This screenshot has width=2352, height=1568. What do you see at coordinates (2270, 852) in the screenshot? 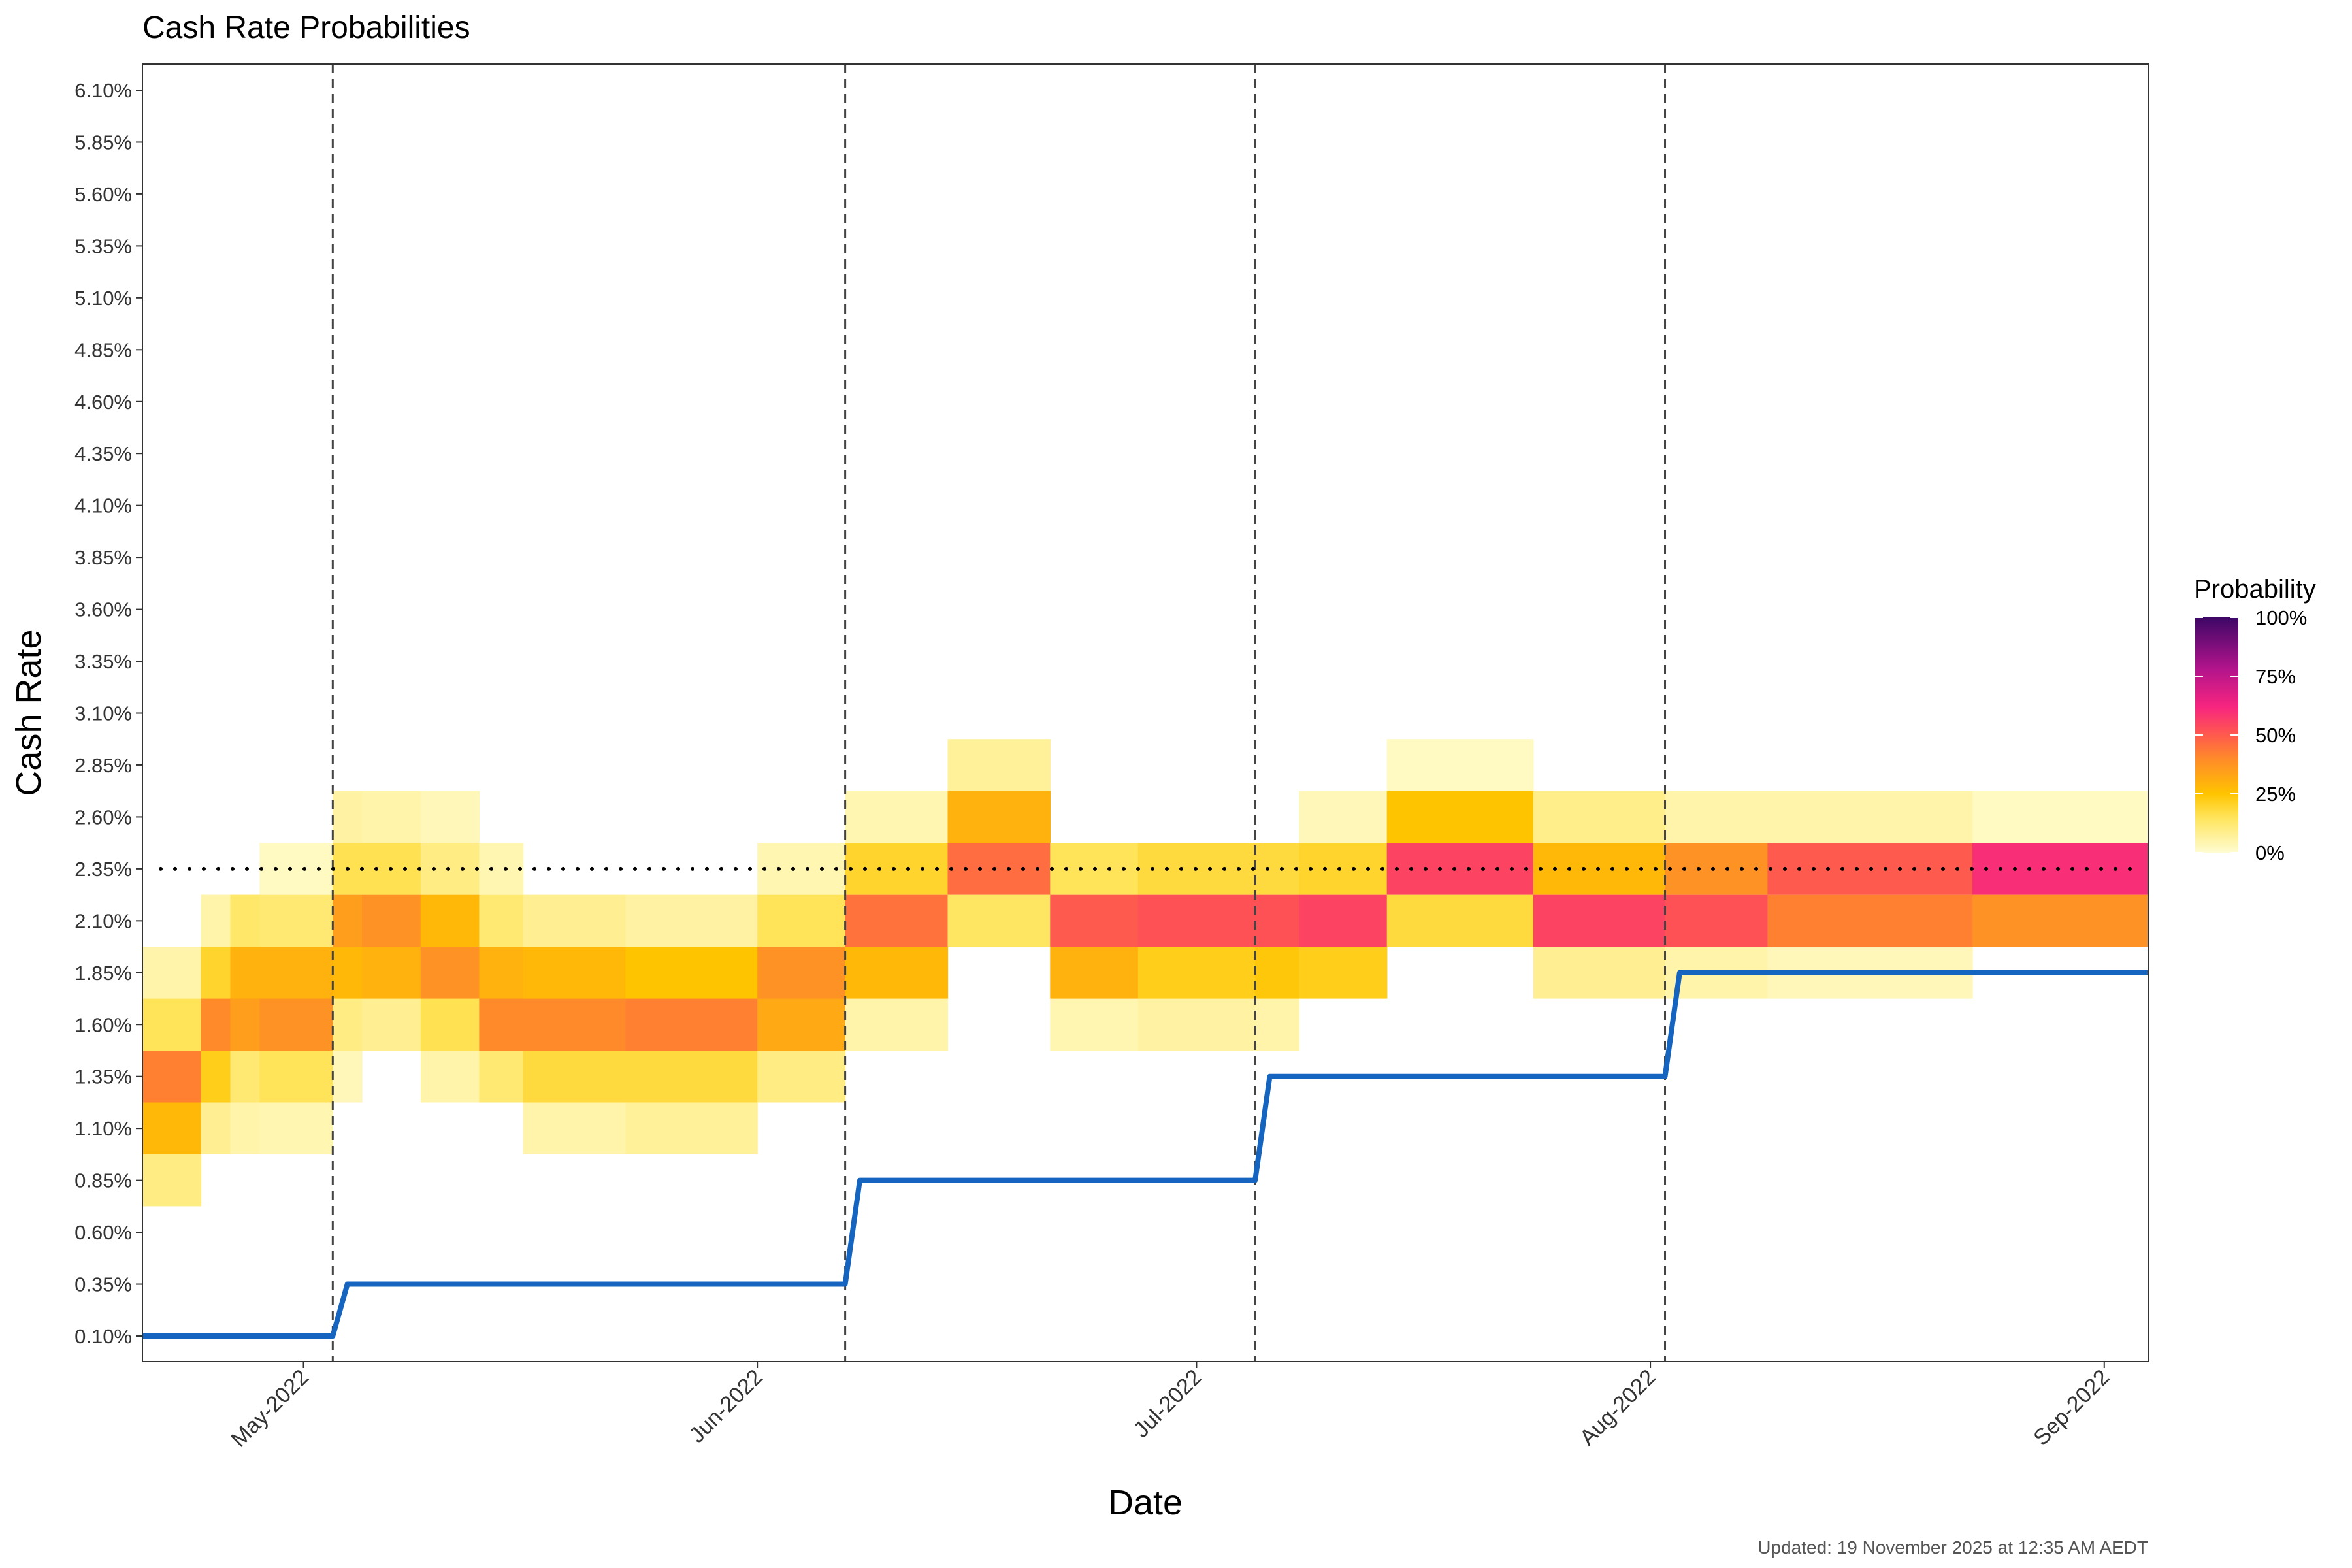
I see `legend-tick-label: 0%` at bounding box center [2270, 852].